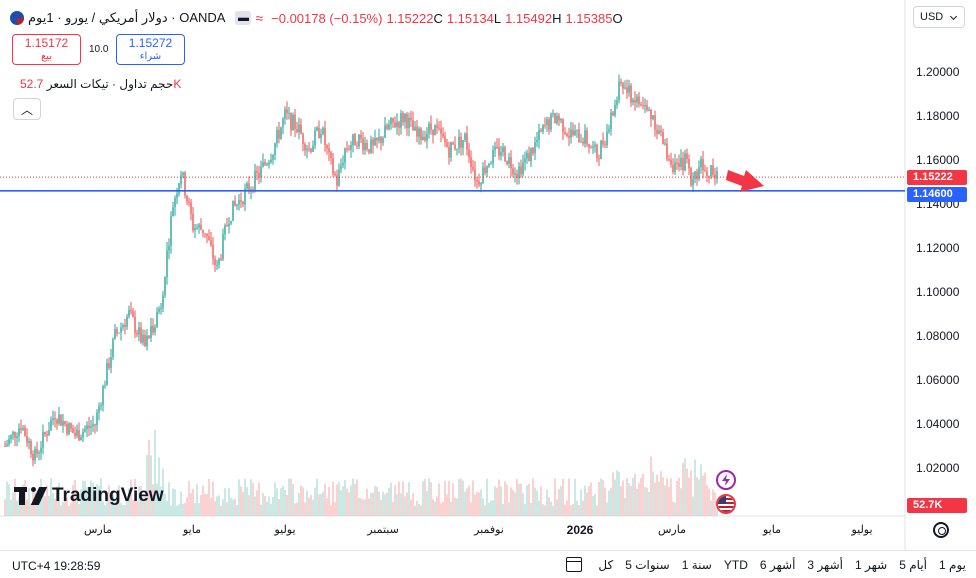 This screenshot has width=976, height=578. Describe the element at coordinates (647, 565) in the screenshot. I see `range-button-1: 5 سنوات` at that location.